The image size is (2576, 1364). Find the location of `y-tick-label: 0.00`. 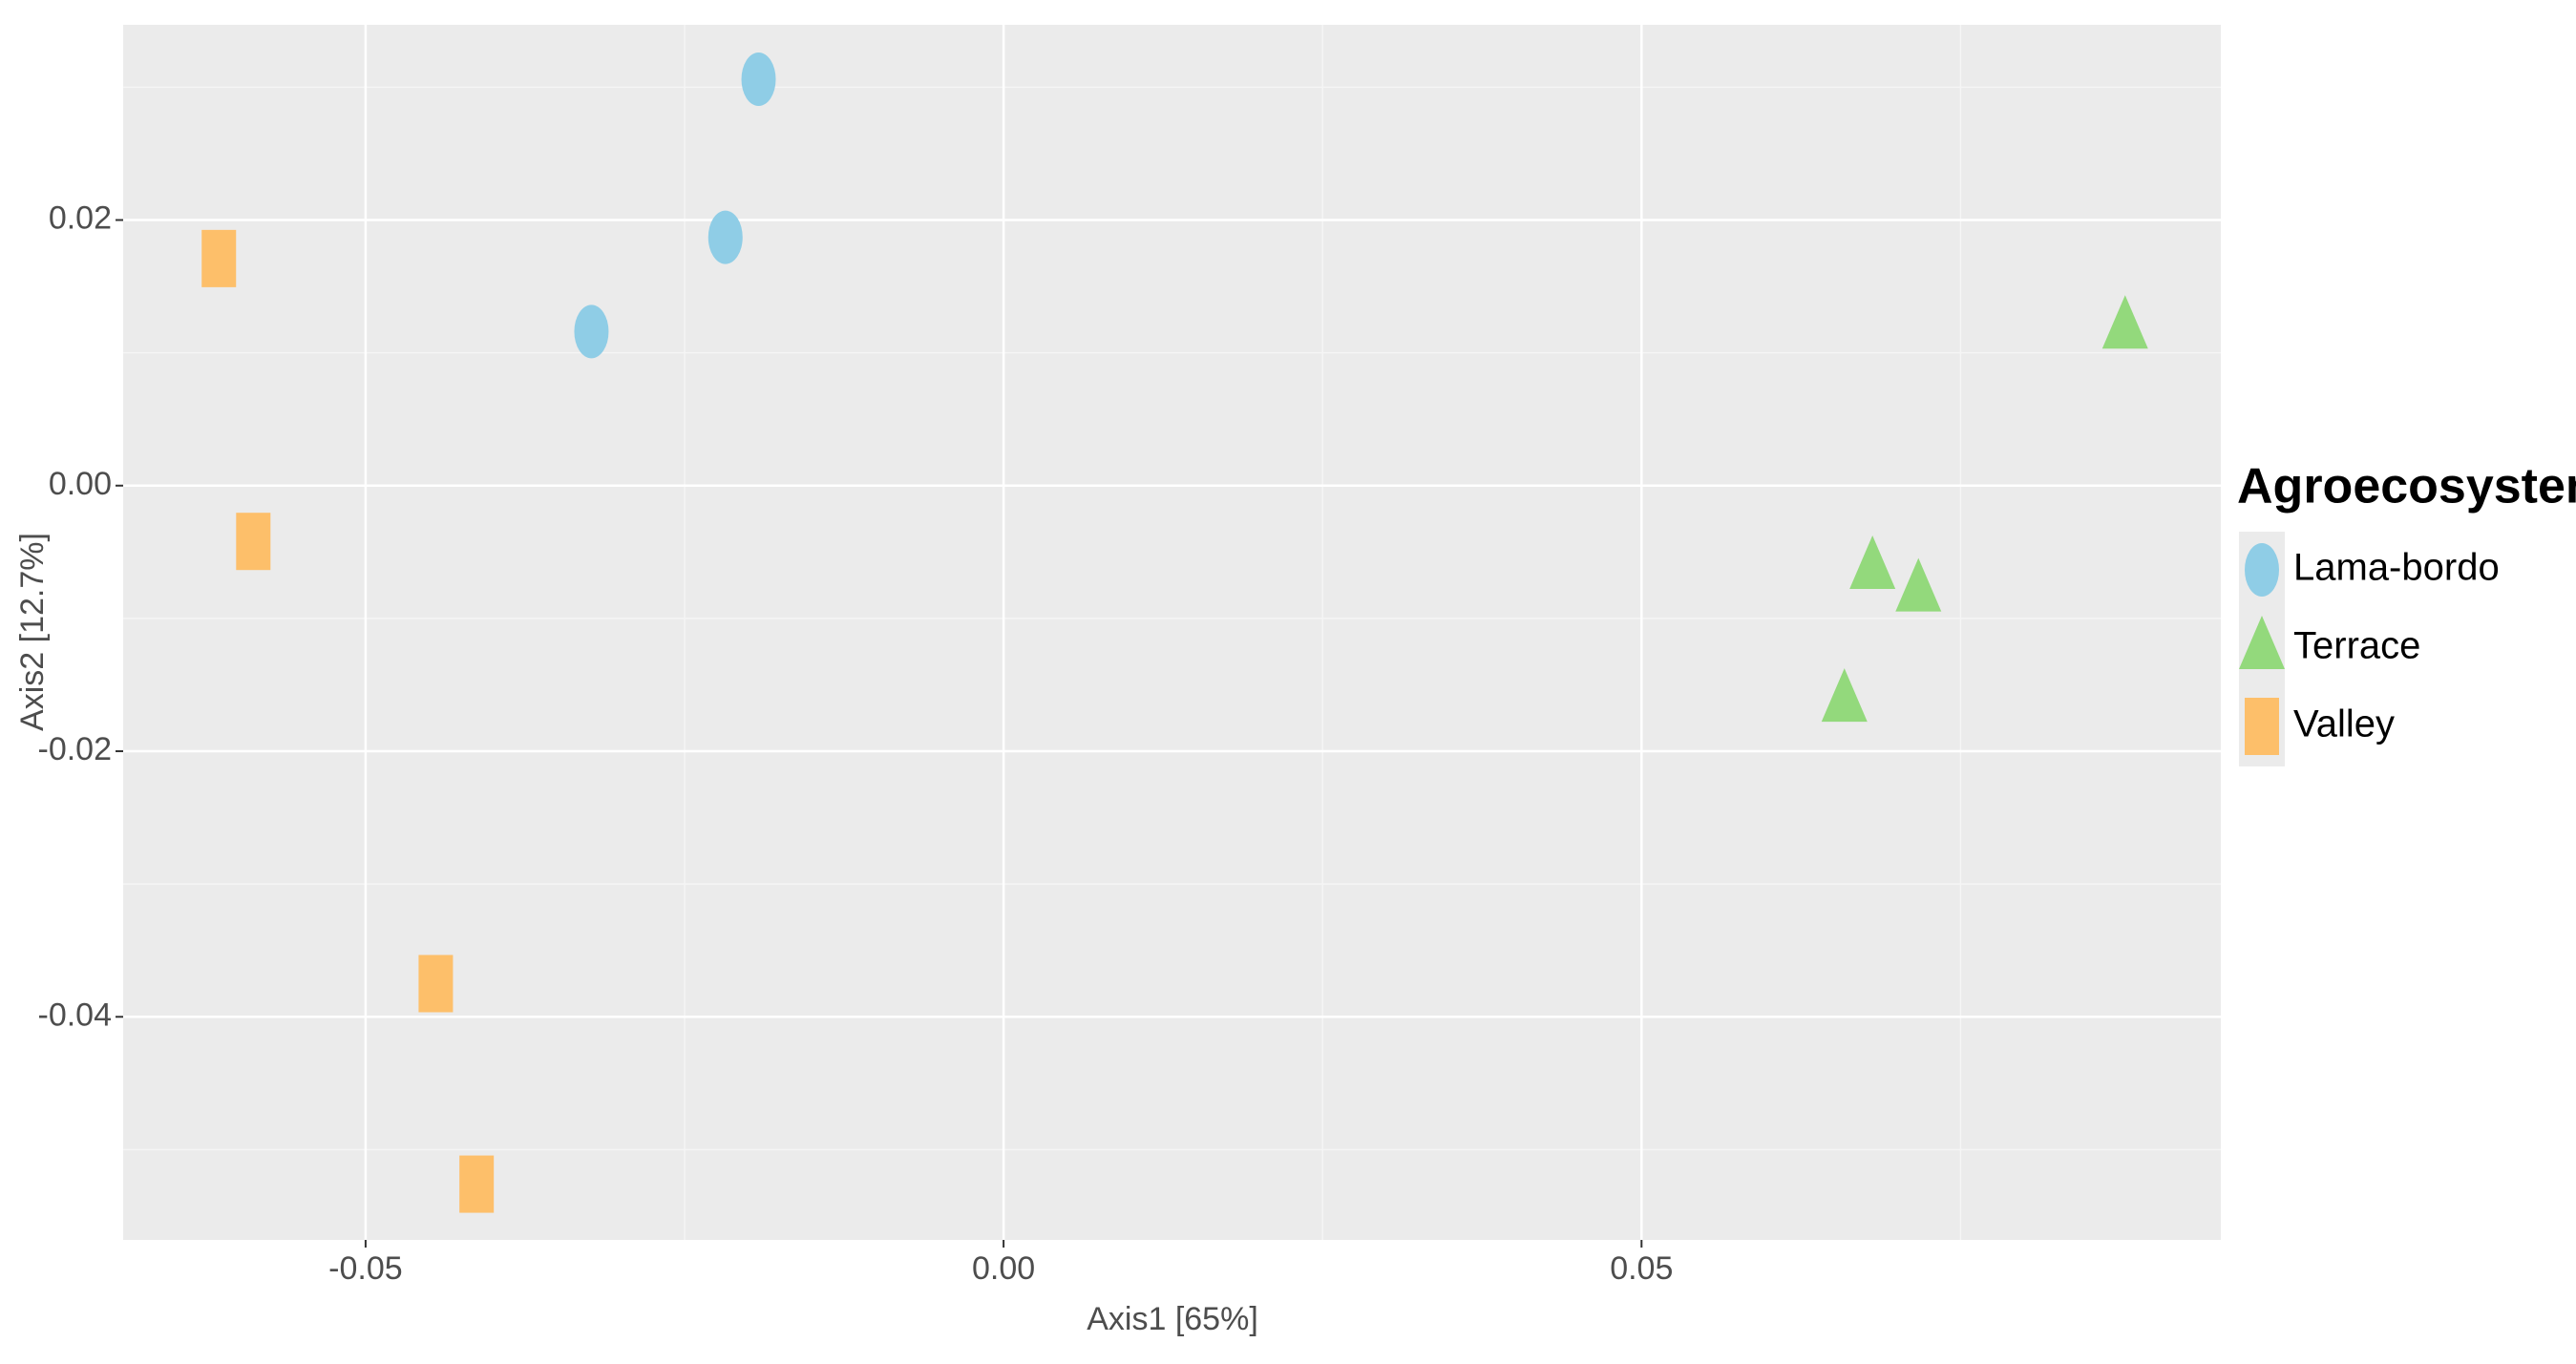

y-tick-label: 0.00 is located at coordinates (80, 484).